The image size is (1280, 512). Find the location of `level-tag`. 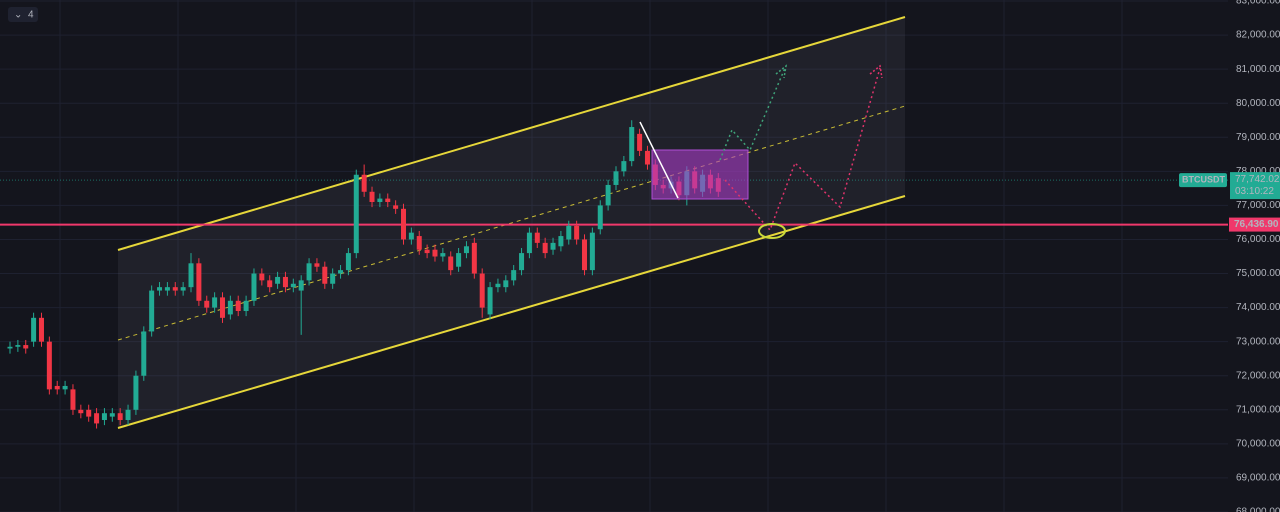

level-tag is located at coordinates (1254, 224).